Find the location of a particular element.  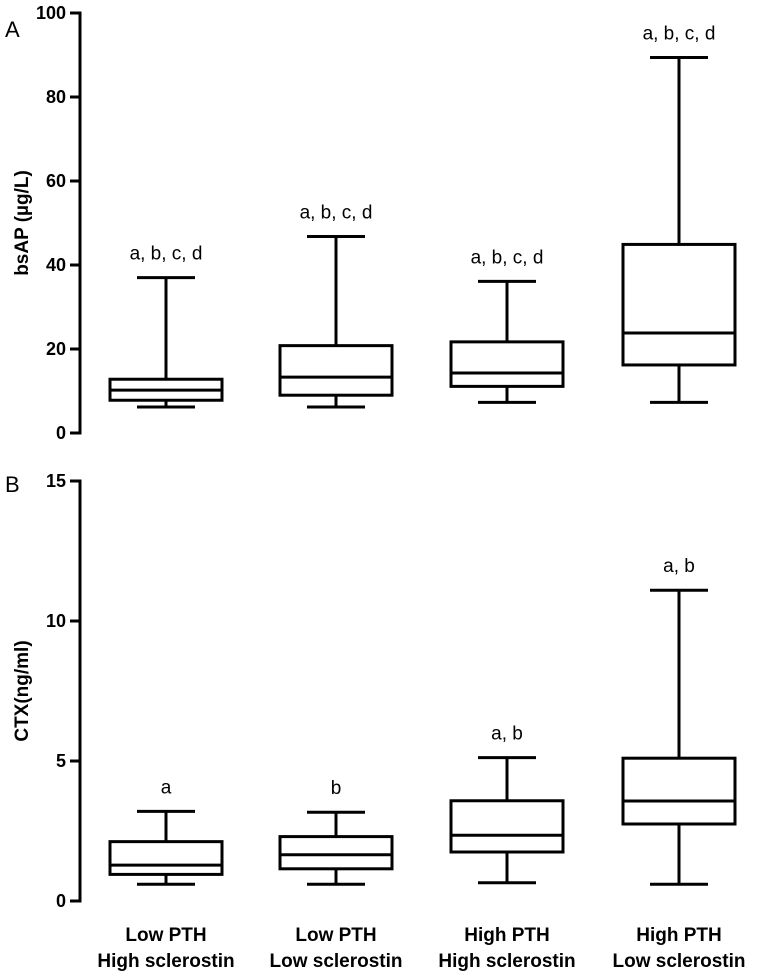

p1-y-tick-label: 80 is located at coordinates (56, 97).